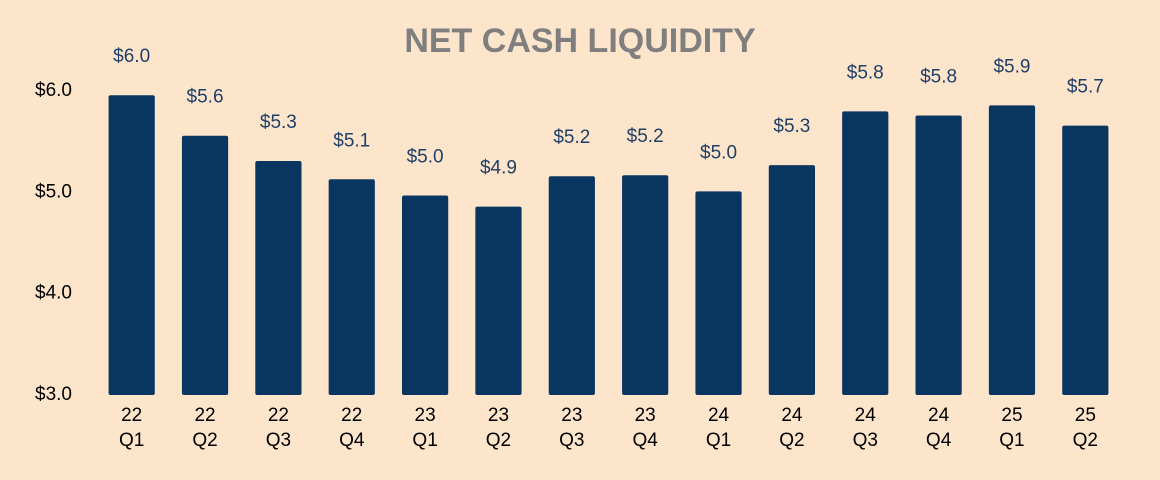 The image size is (1160, 480). Describe the element at coordinates (53, 293) in the screenshot. I see `y-tick-label: $4.0` at that location.